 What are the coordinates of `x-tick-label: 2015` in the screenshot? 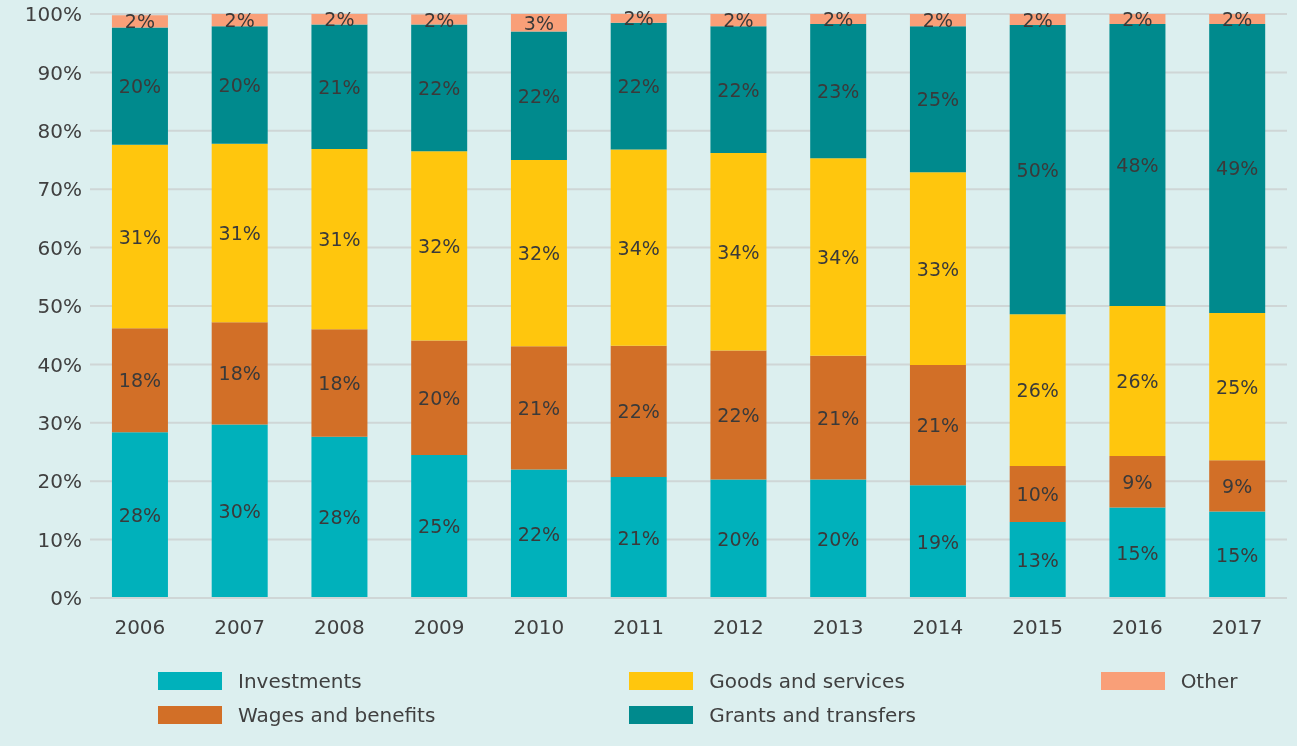 It's located at (1038, 627).